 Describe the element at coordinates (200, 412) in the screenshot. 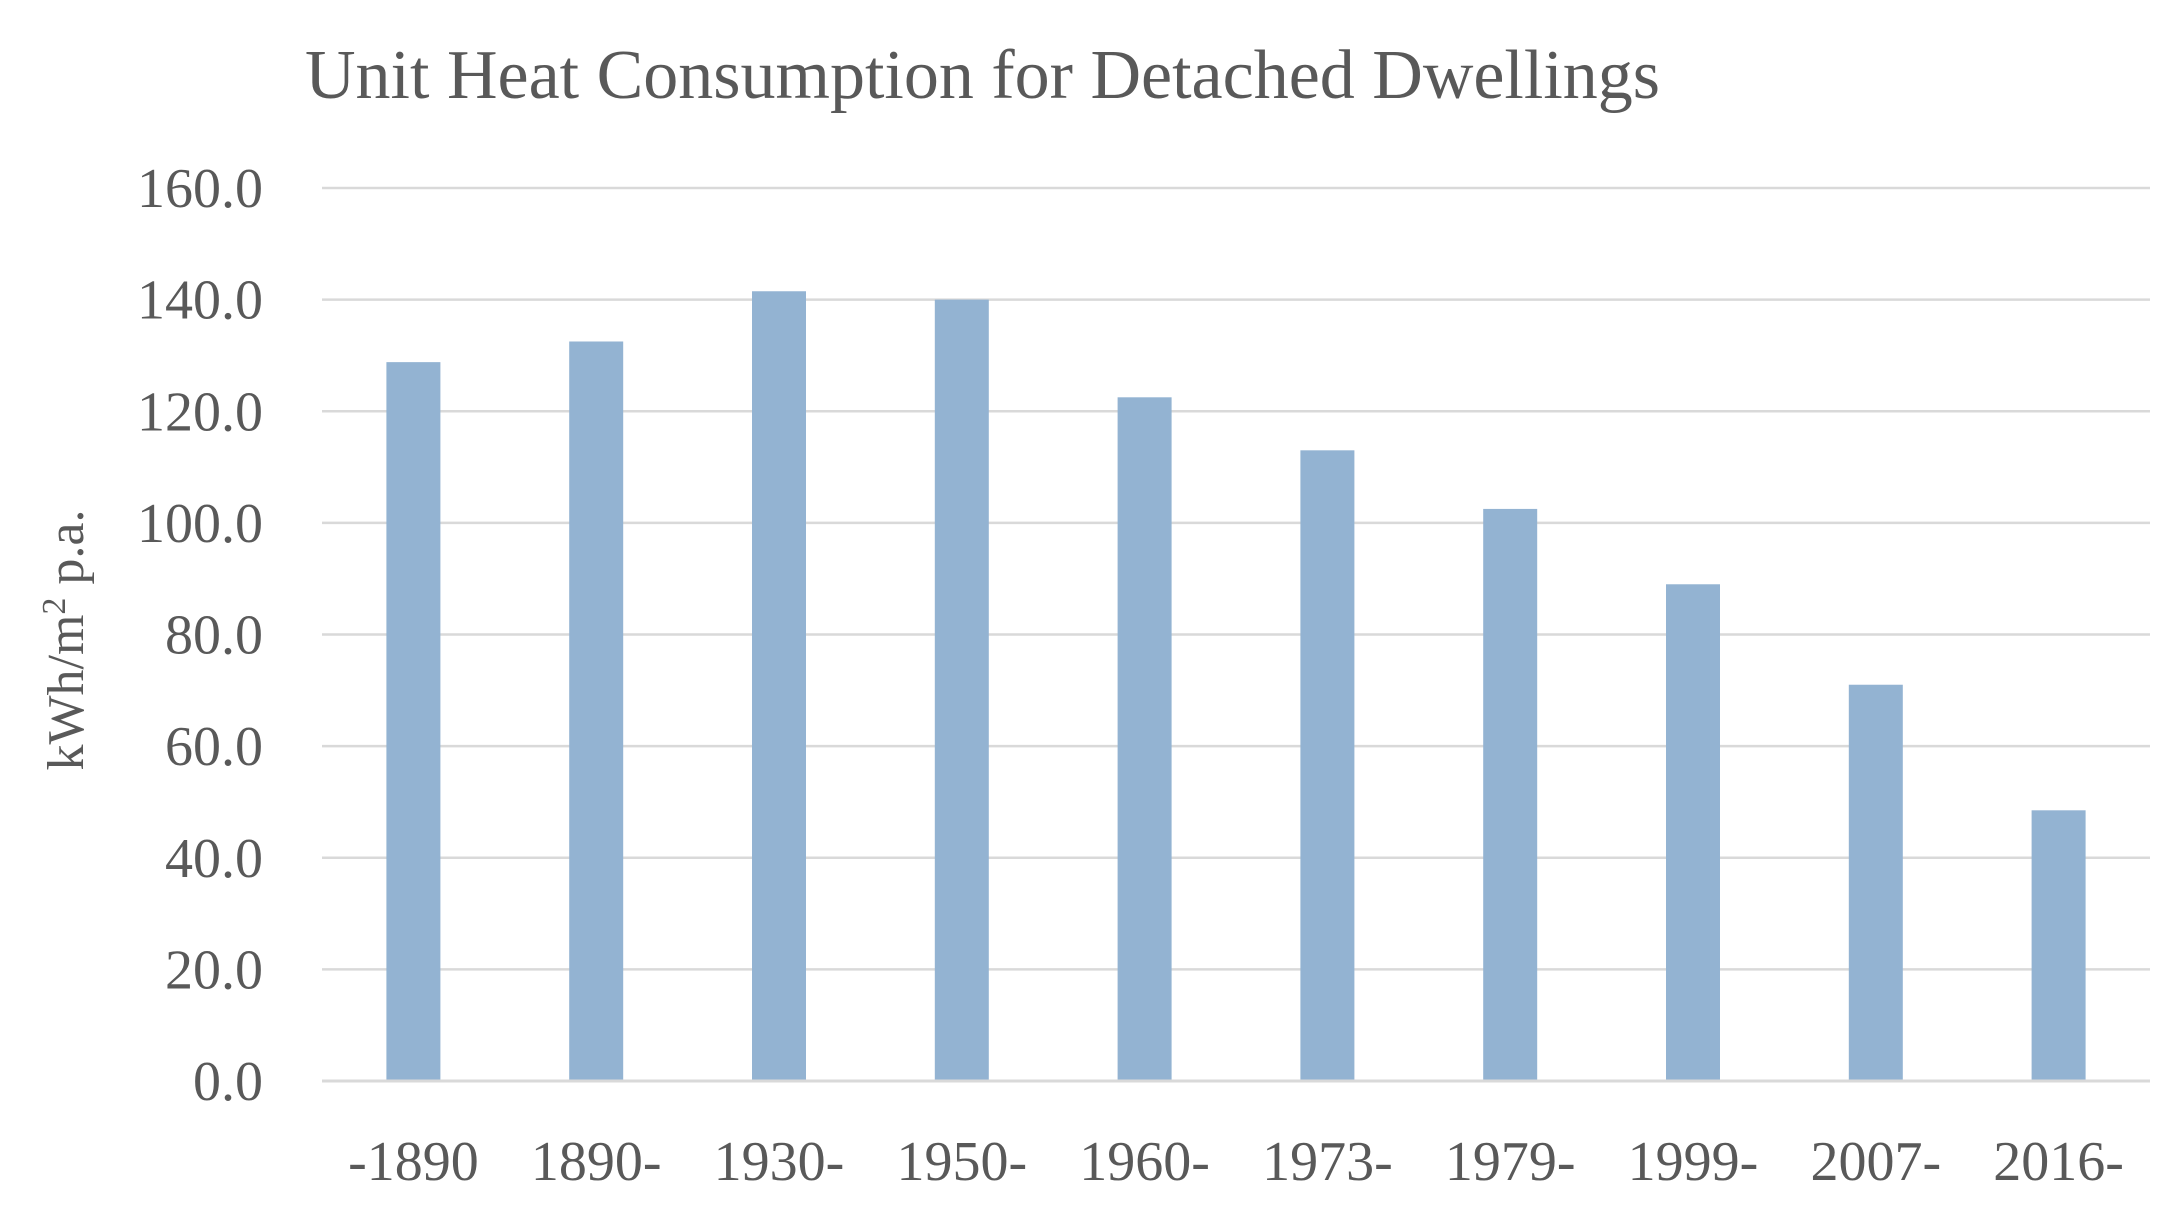

I see `y-tick-label: 120.0` at that location.